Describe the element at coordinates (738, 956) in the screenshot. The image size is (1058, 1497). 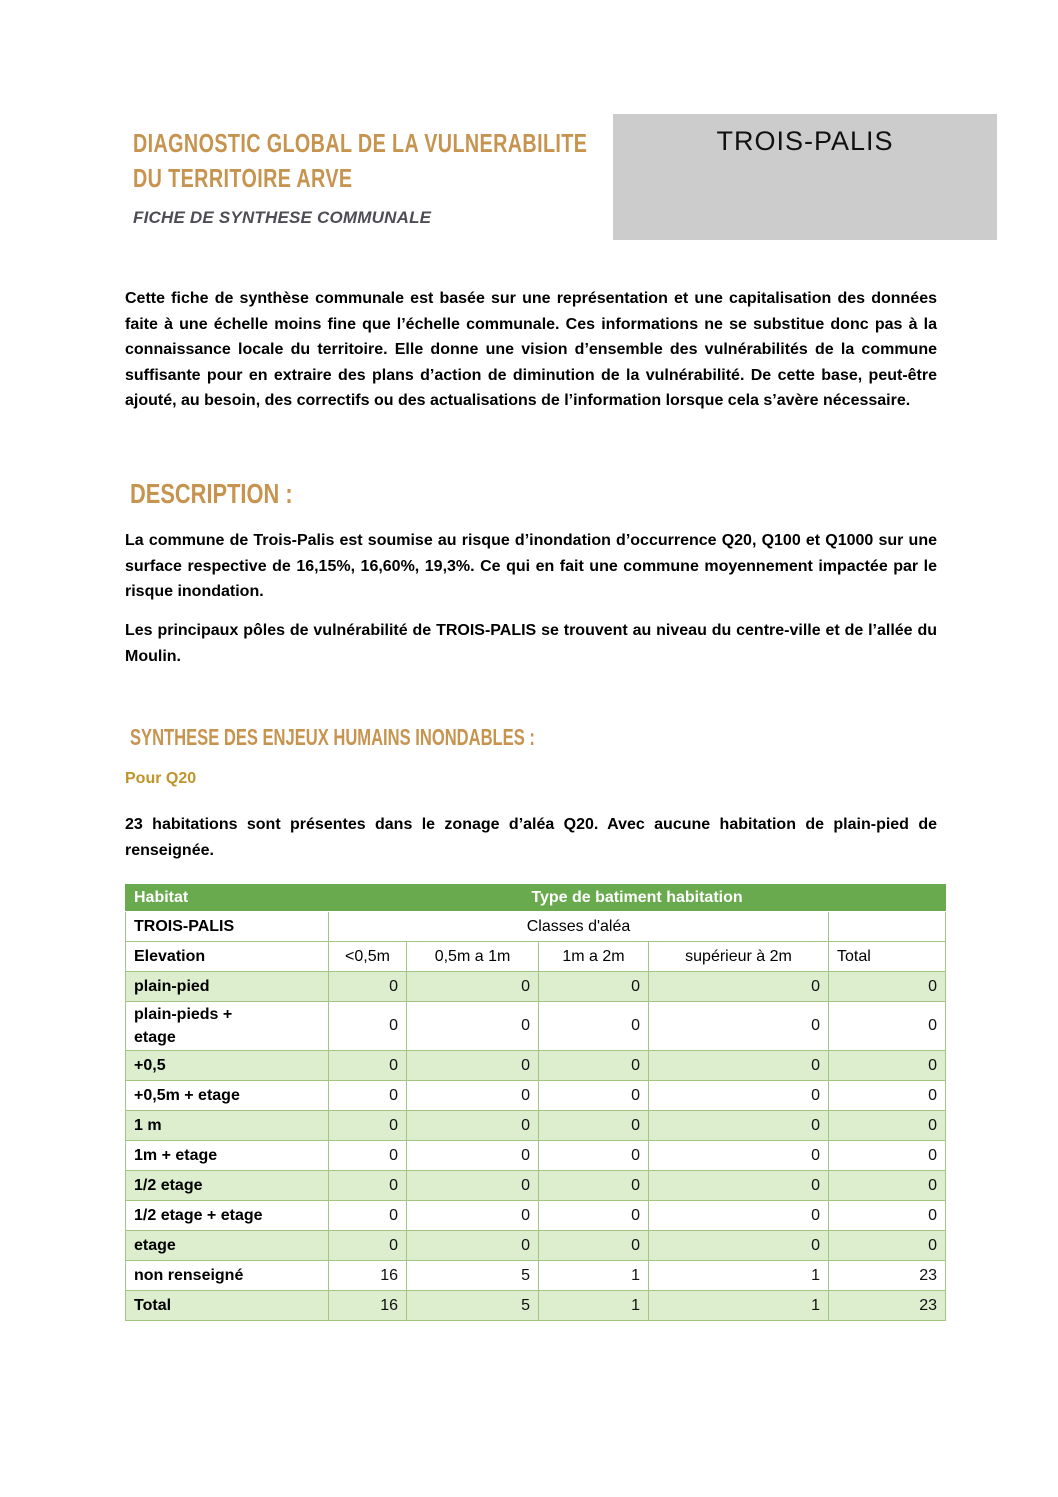
I see `column-header-sup-2m: supérieur à 2m` at that location.